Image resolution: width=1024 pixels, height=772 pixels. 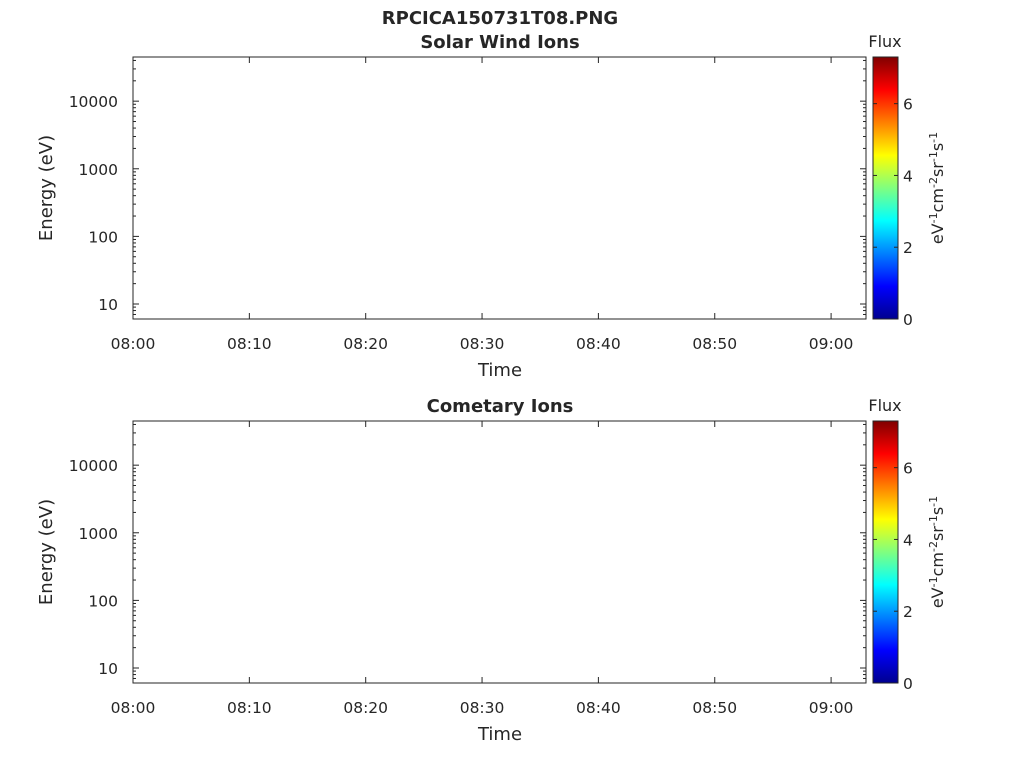 What do you see at coordinates (365, 344) in the screenshot?
I see `x-tick-label: 08:20` at bounding box center [365, 344].